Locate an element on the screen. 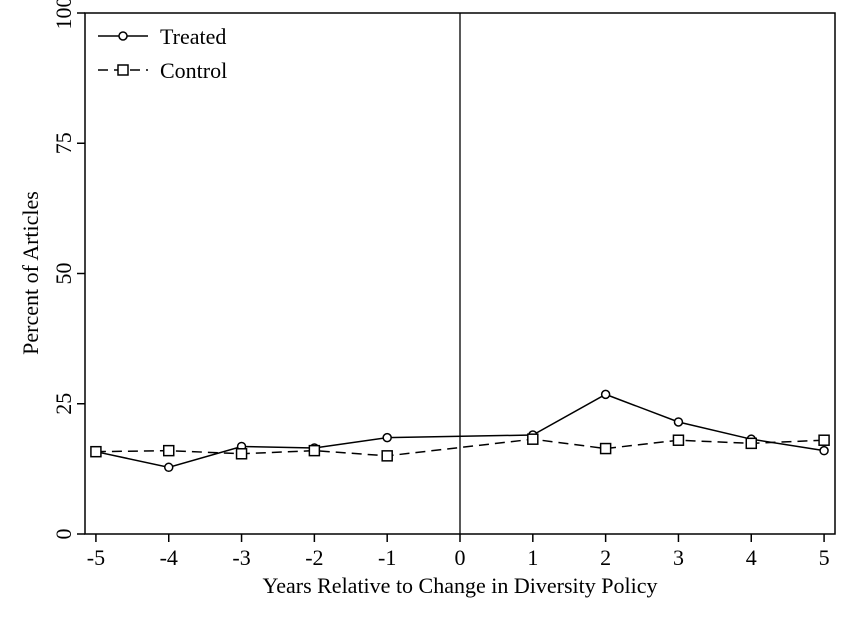  y-axis-ticks: 0 25 50 75 100 is located at coordinates (68, 270).